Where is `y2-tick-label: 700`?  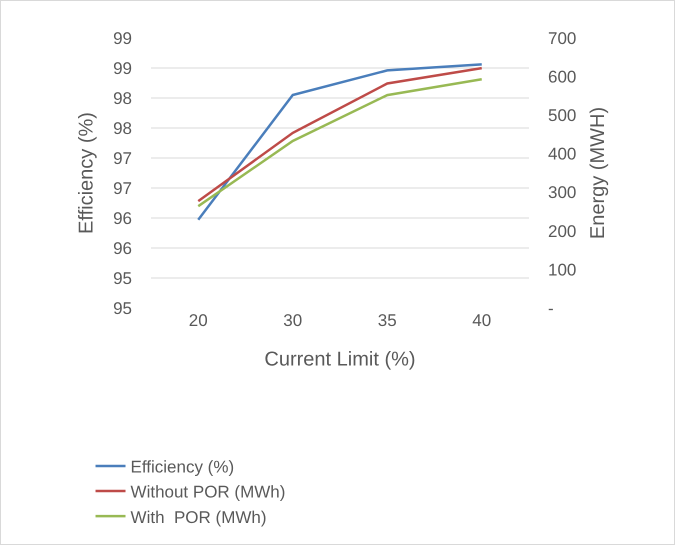 y2-tick-label: 700 is located at coordinates (562, 38).